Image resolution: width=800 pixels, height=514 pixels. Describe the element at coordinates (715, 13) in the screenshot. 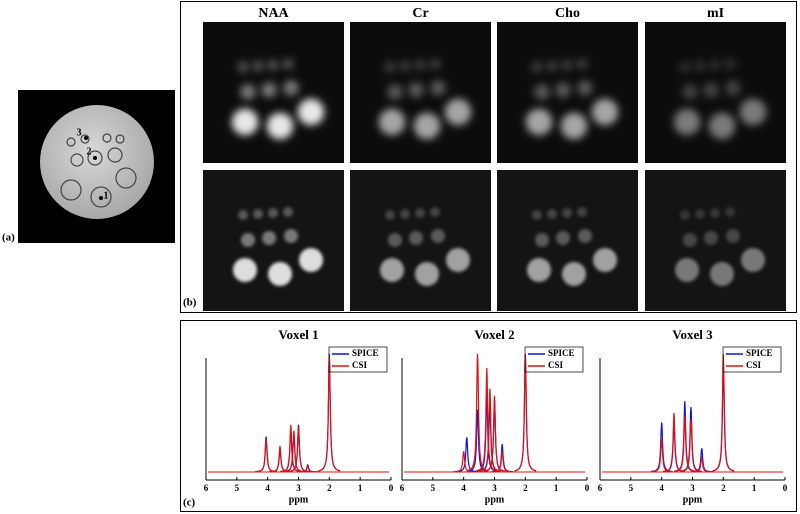

I see `column-header: mI` at that location.